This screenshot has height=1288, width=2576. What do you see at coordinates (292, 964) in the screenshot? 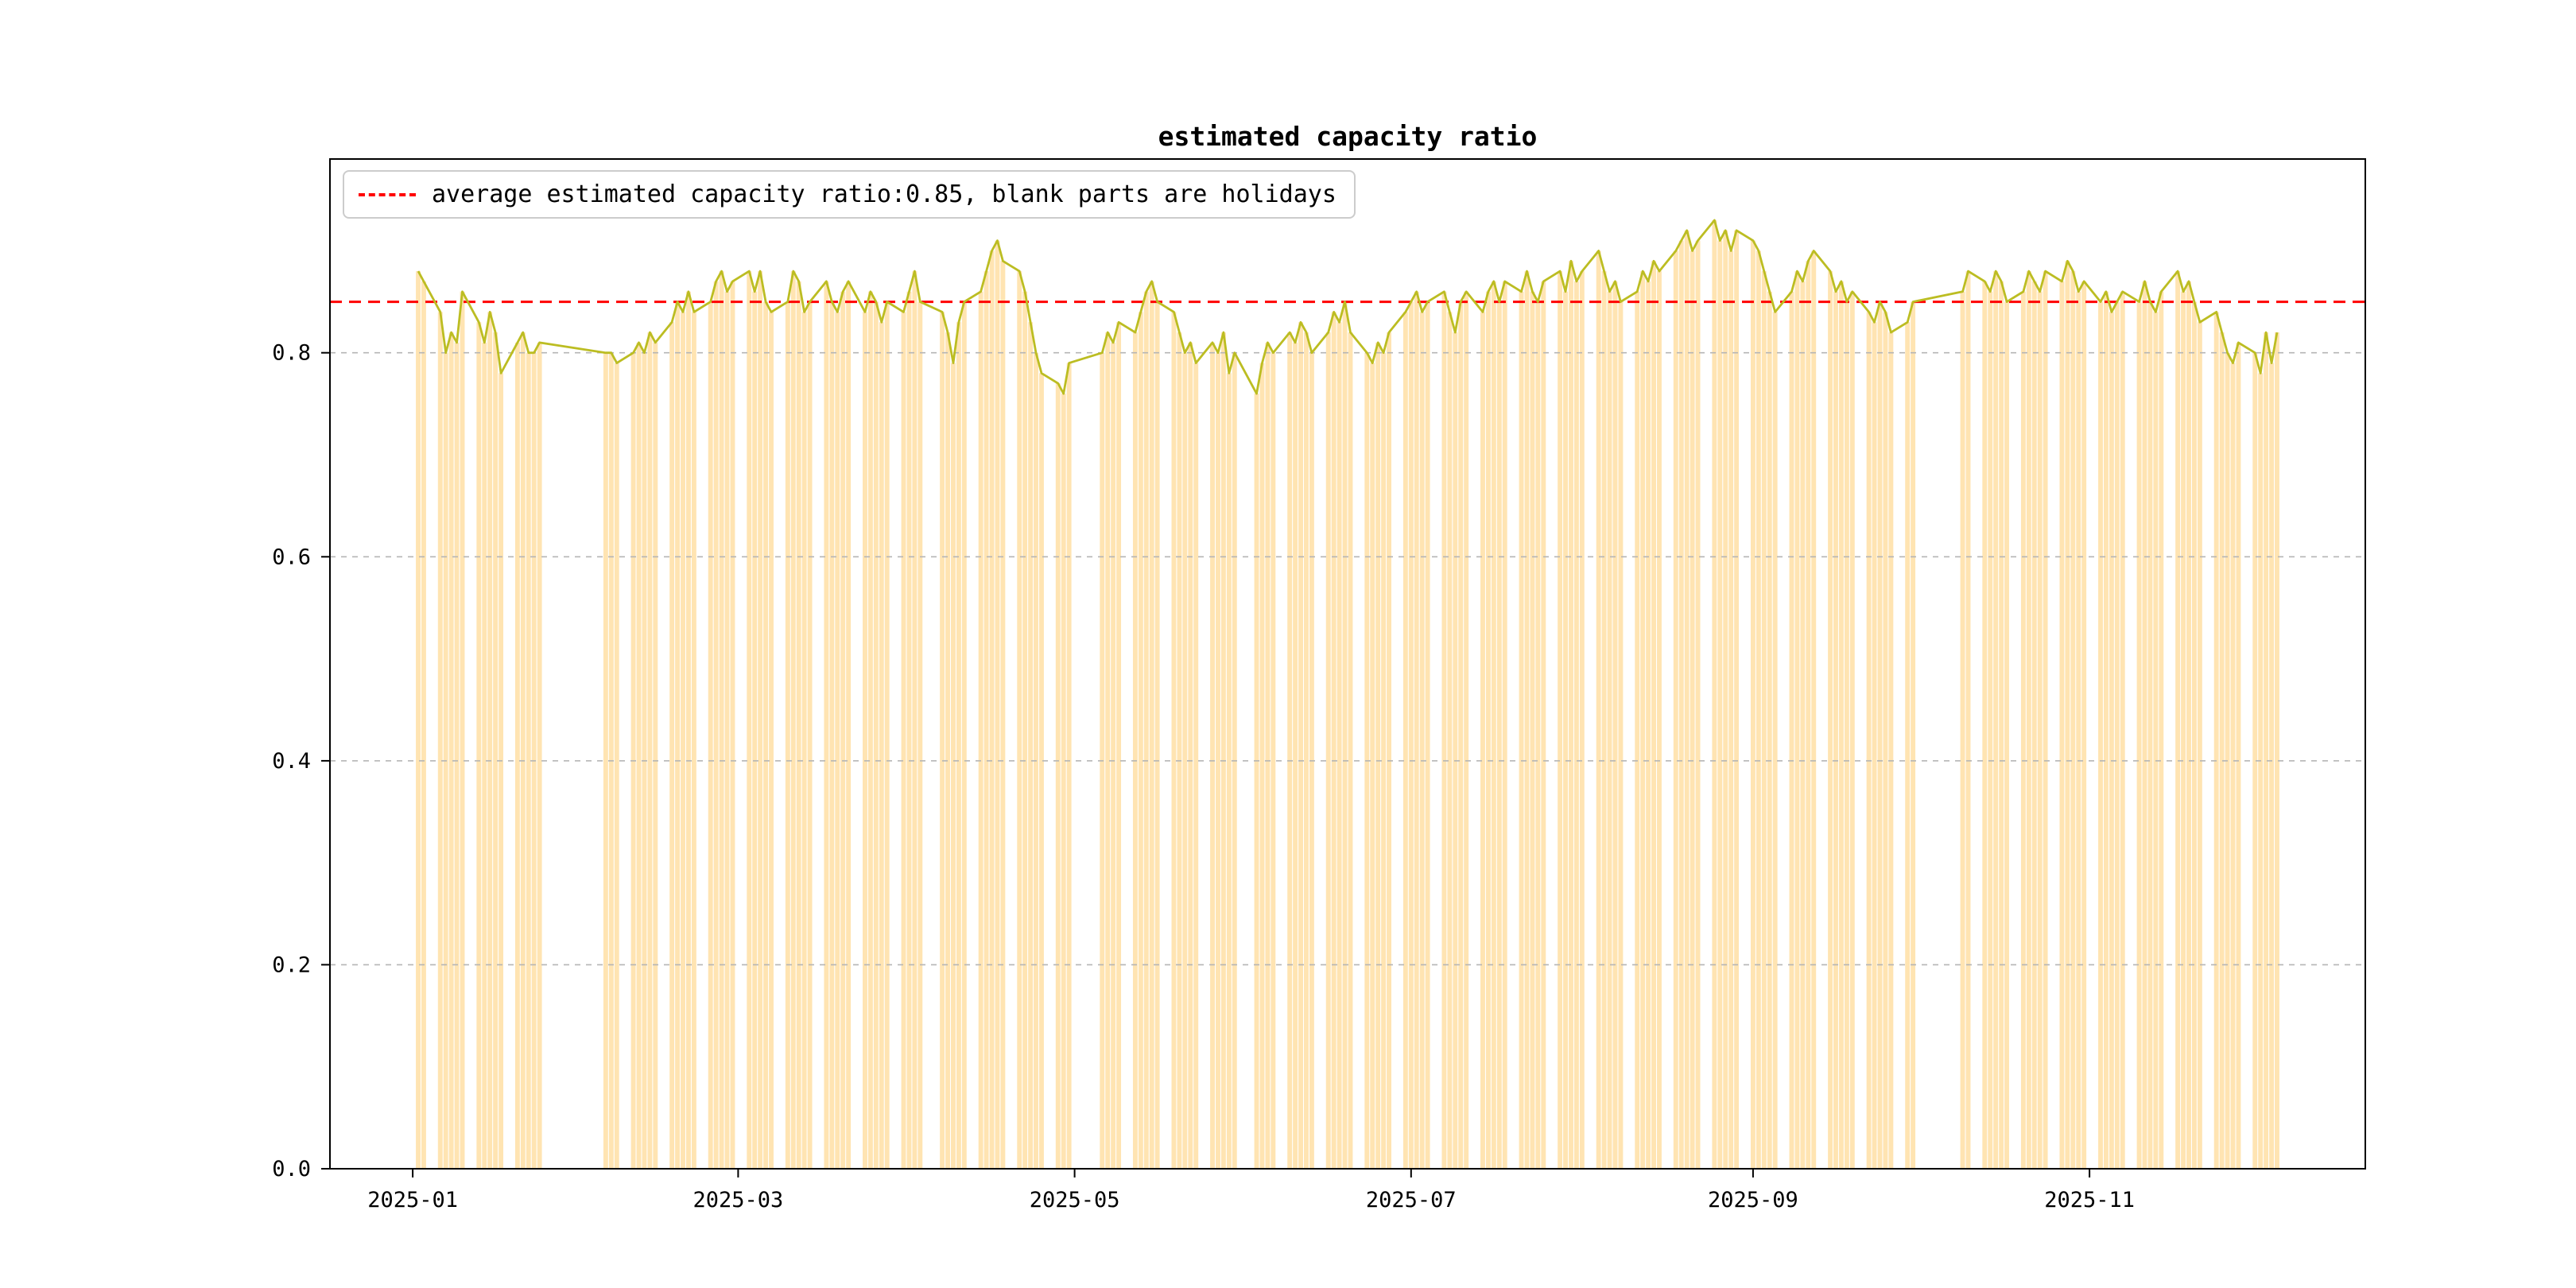
I see `y-tick-label: 0.2` at bounding box center [292, 964].